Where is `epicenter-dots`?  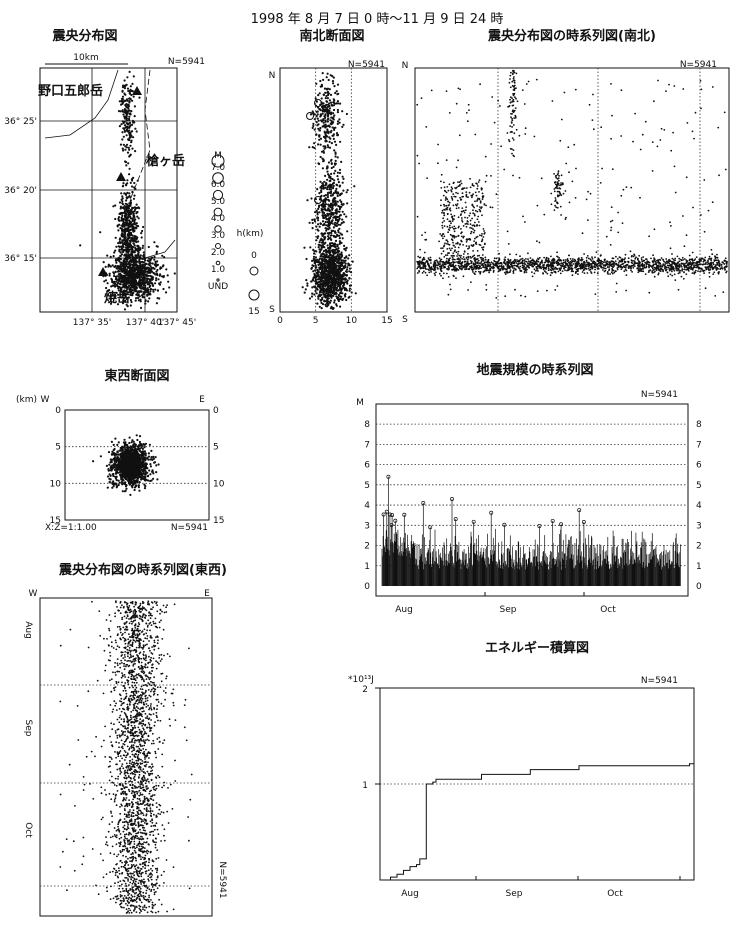 epicenter-dots is located at coordinates (127, 190).